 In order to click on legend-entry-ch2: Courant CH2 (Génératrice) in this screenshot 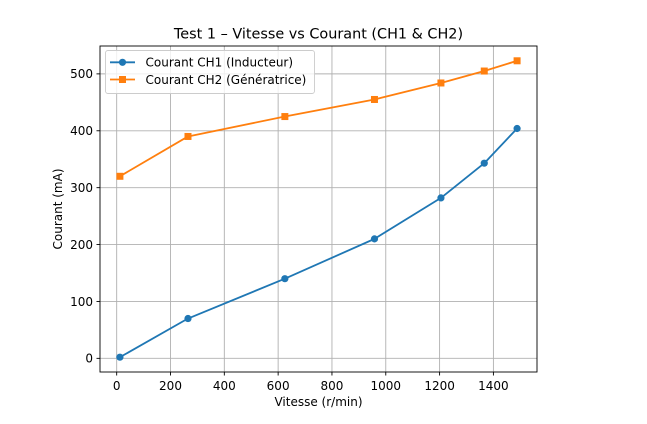, I will do `click(208, 80)`.